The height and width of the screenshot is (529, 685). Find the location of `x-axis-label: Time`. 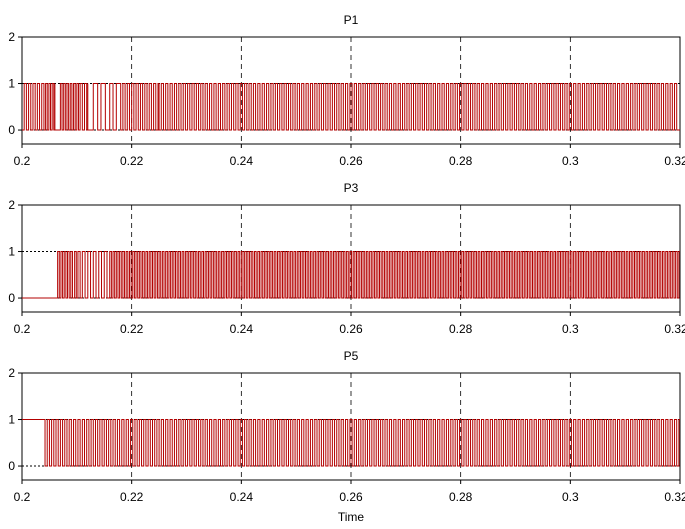

x-axis-label: Time is located at coordinates (351, 517).